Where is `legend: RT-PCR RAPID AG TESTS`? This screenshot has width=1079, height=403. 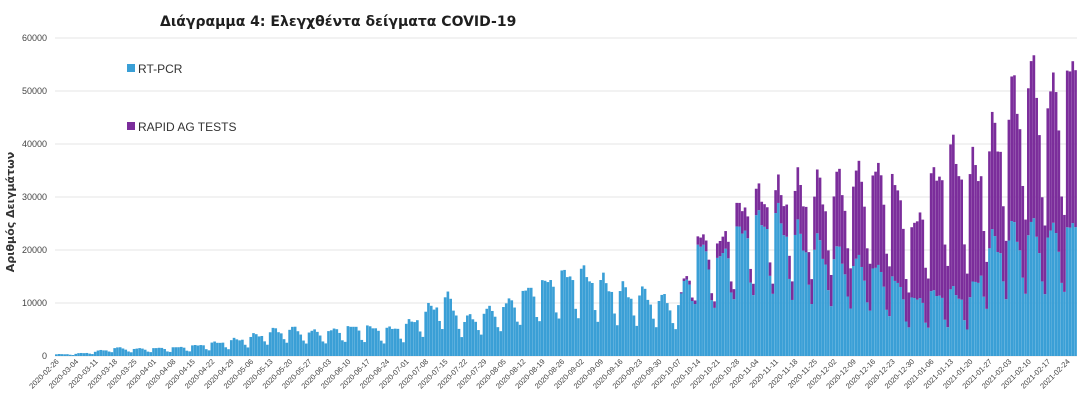
legend: RT-PCR RAPID AG TESTS is located at coordinates (181, 98).